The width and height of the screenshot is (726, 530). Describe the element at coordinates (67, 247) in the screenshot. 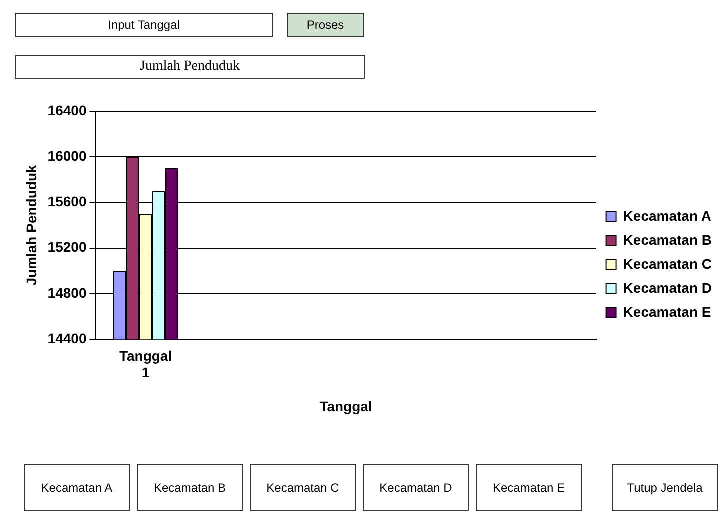

I see `y-tick-label: 15200` at that location.